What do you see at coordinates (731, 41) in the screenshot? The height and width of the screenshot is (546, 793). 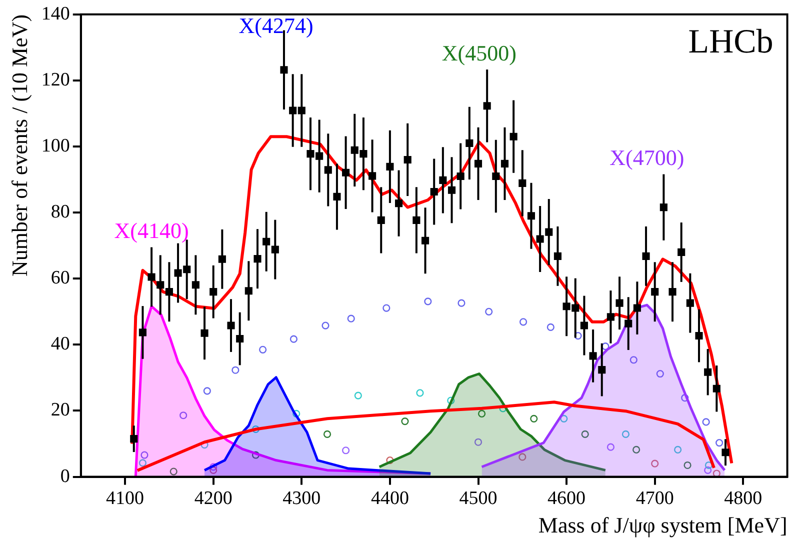 I see `annotation: LHCb` at bounding box center [731, 41].